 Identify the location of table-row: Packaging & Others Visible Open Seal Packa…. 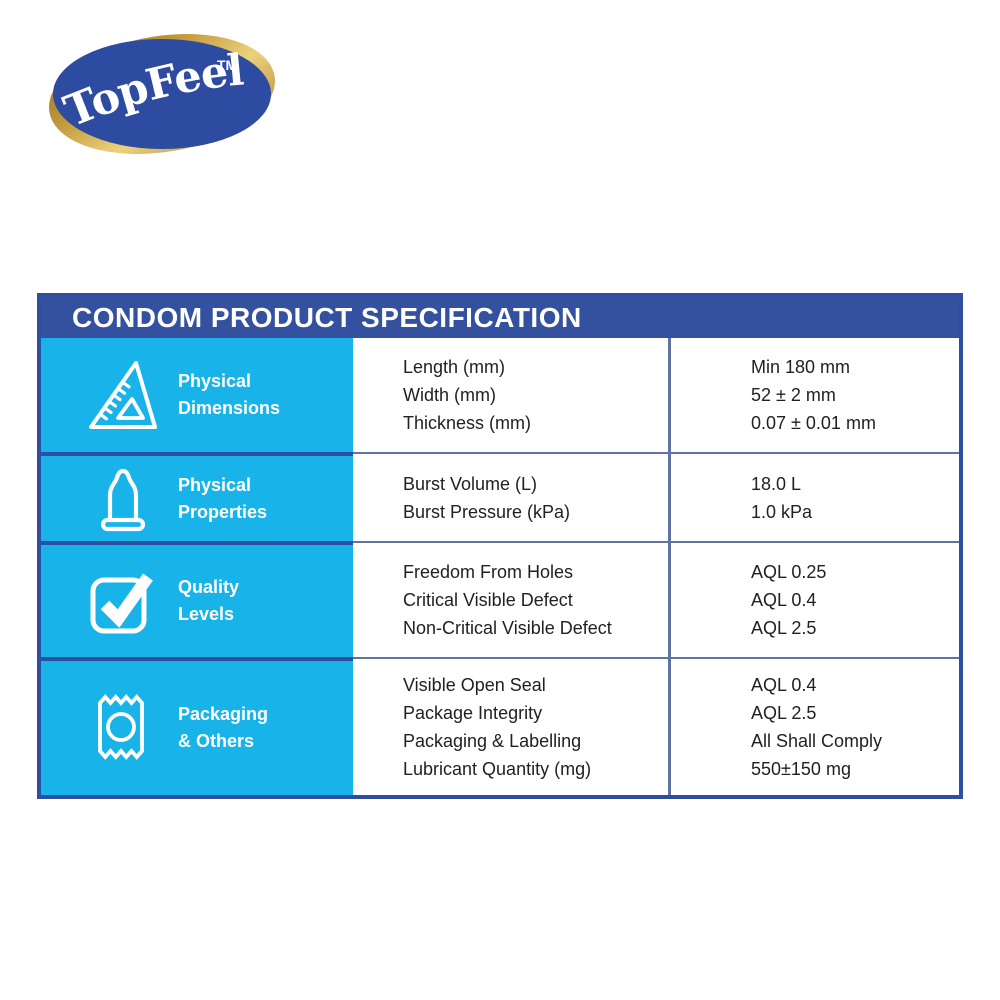
(500, 726).